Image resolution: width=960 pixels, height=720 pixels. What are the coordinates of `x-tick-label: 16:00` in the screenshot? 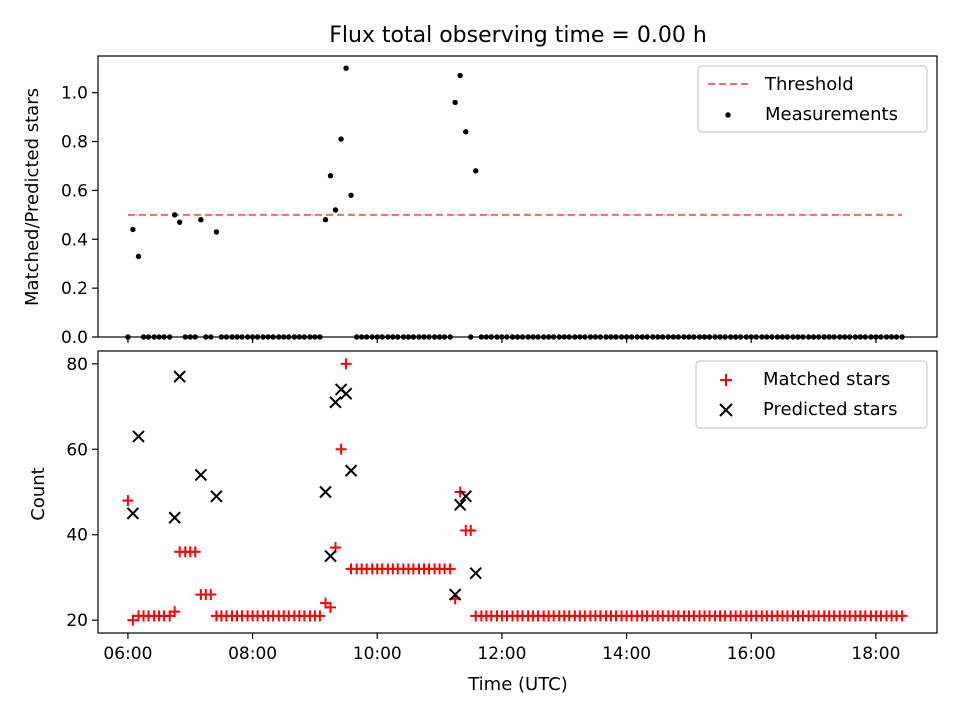 It's located at (751, 654).